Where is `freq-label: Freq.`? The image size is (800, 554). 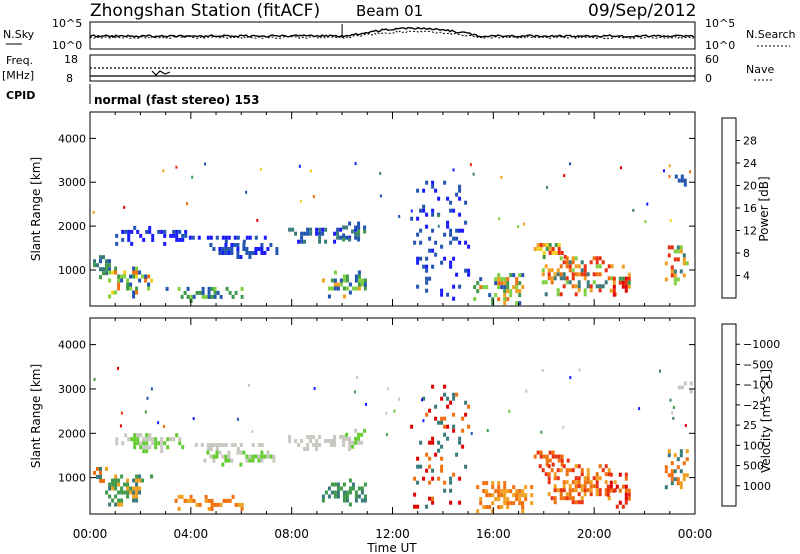
freq-label: Freq. is located at coordinates (19, 60).